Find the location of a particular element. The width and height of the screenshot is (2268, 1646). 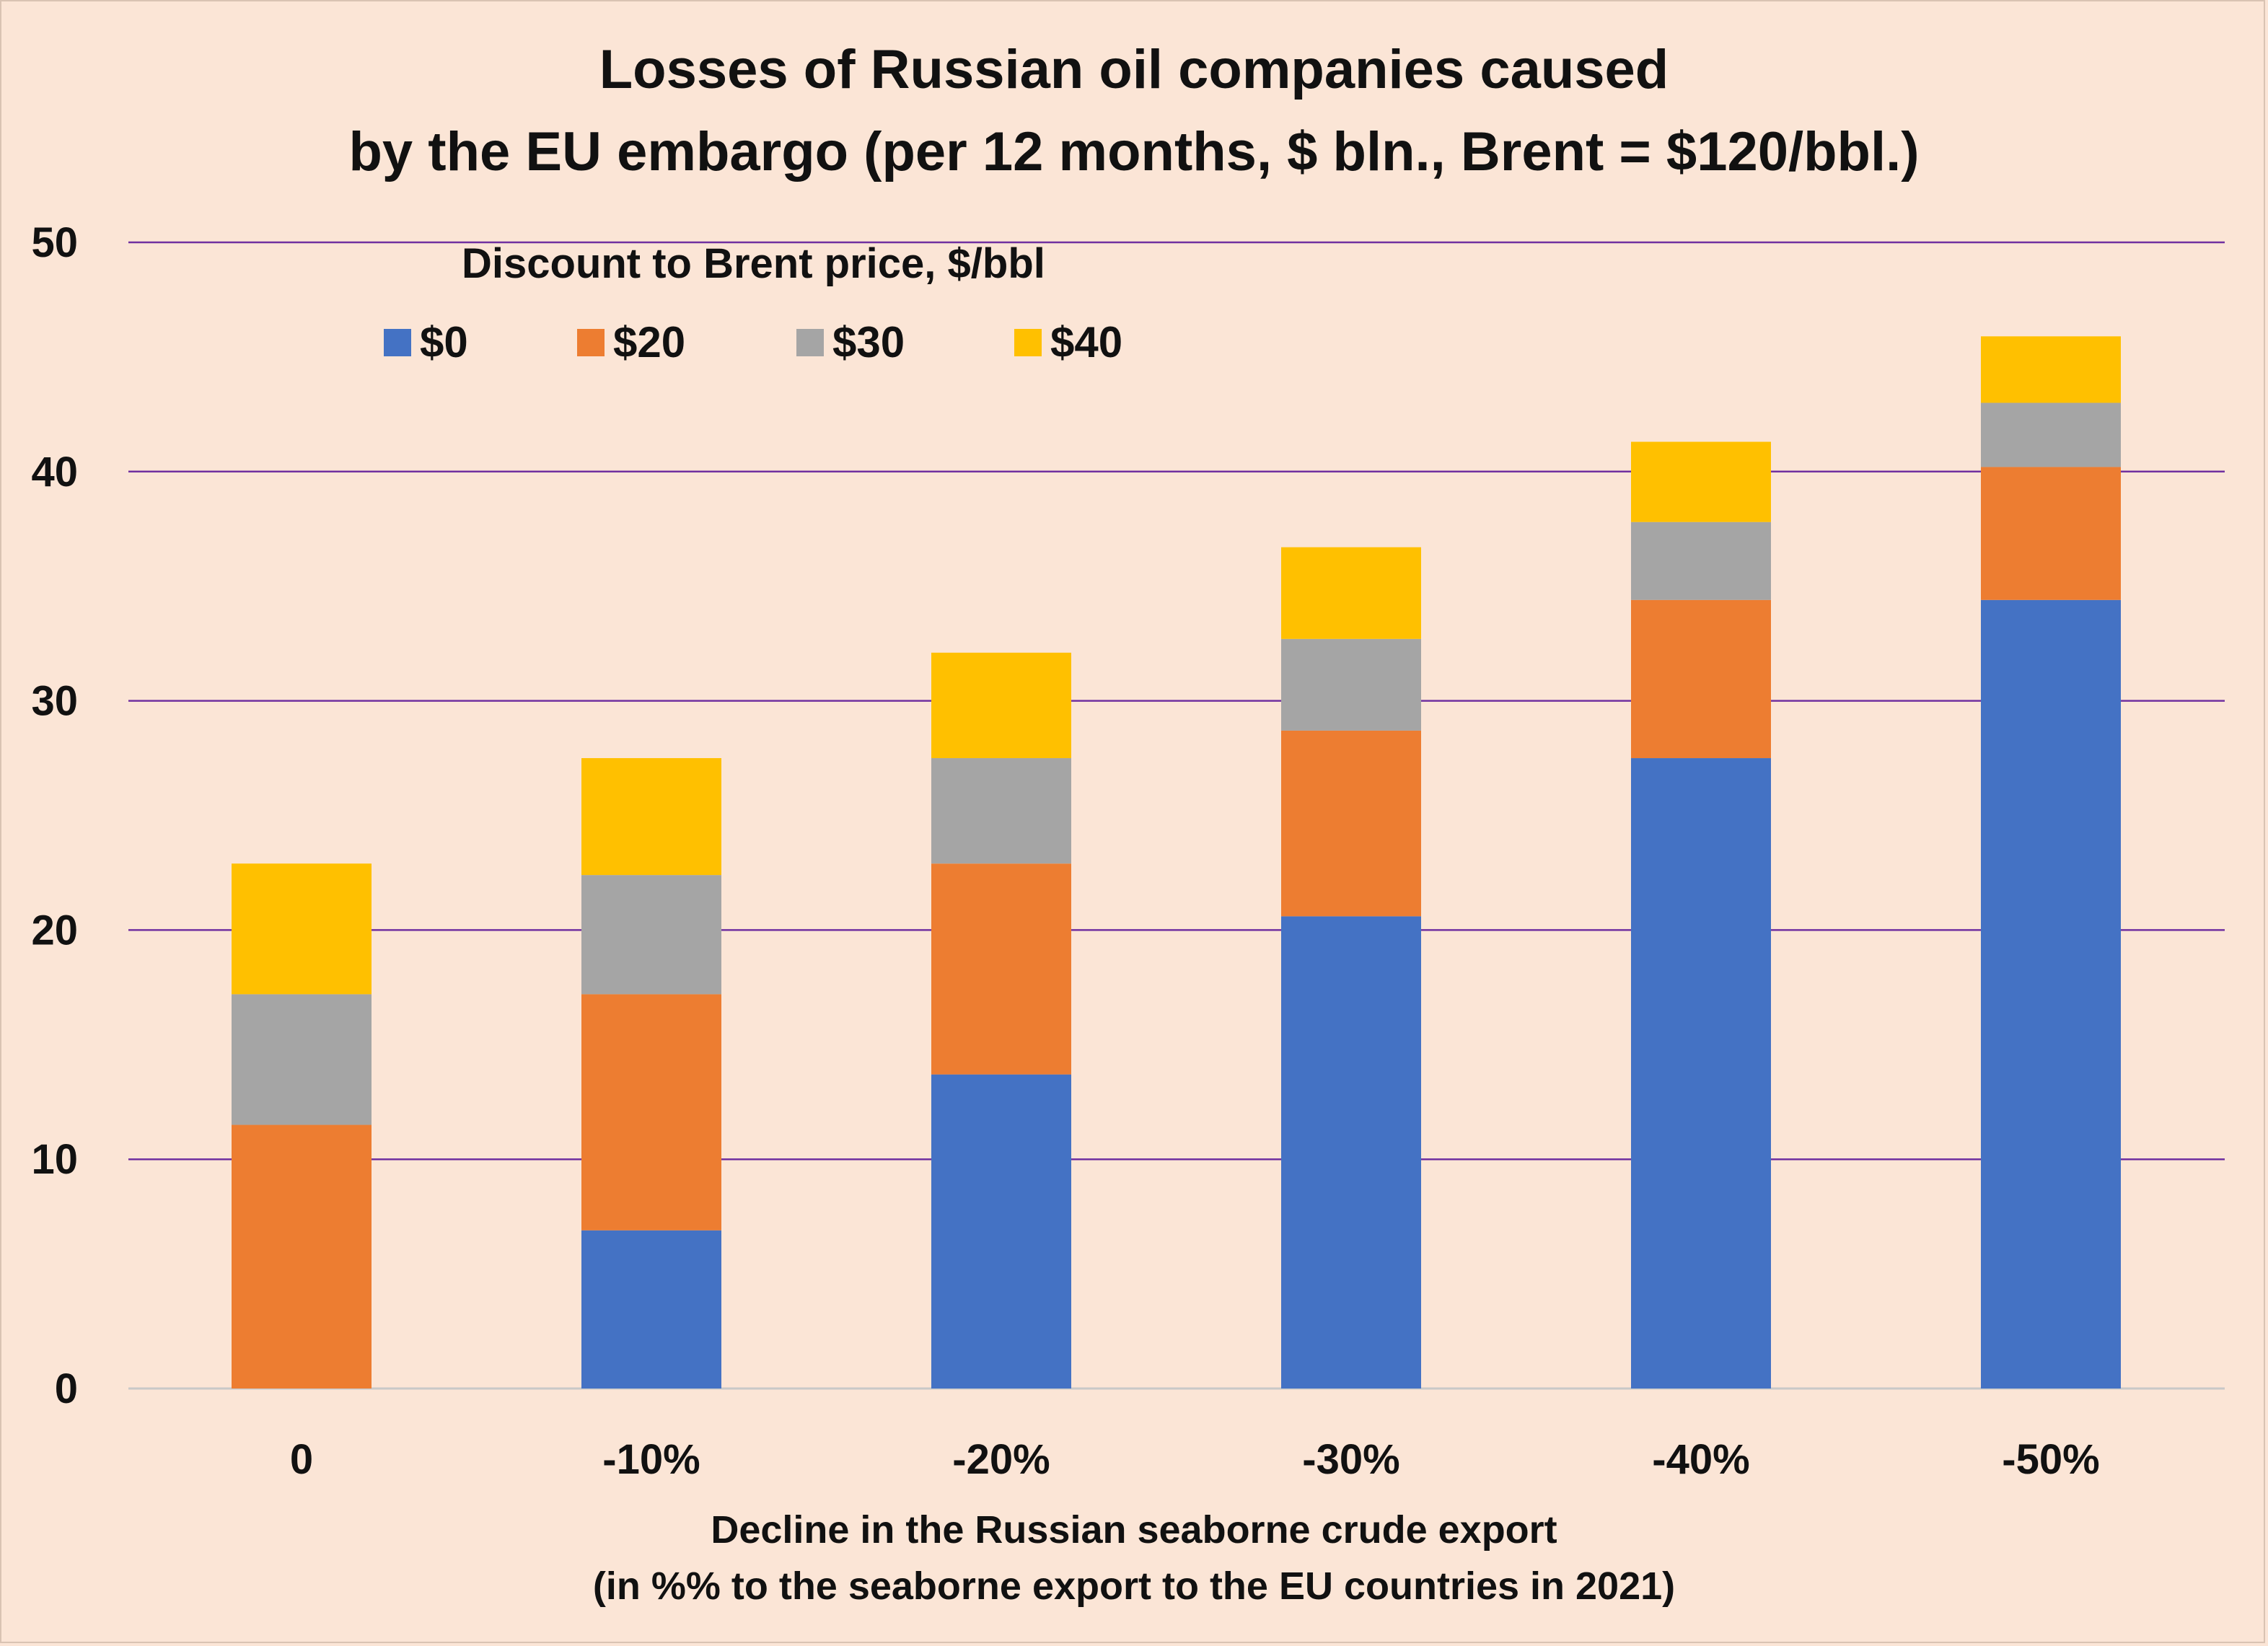

x-tick-label: -30% is located at coordinates (1350, 1459).